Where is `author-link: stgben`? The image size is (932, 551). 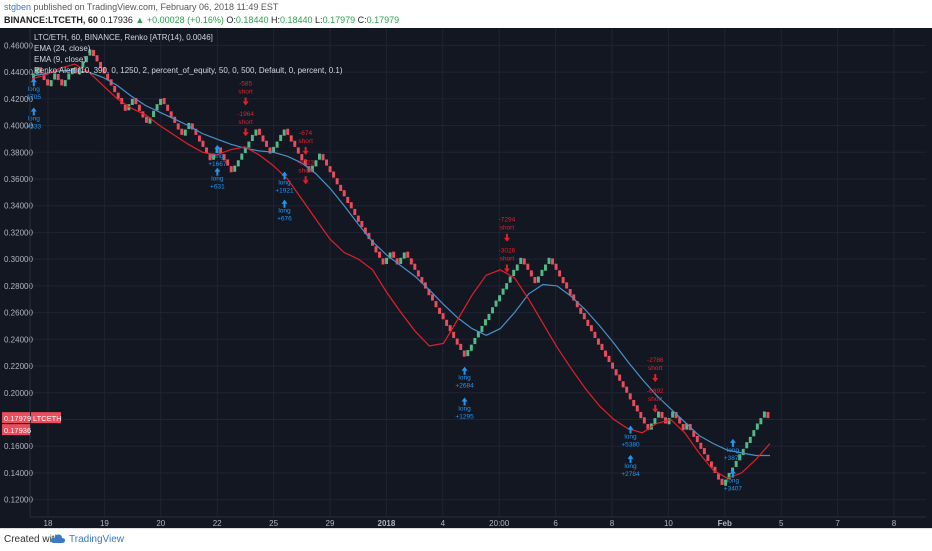
author-link: stgben is located at coordinates (18, 7).